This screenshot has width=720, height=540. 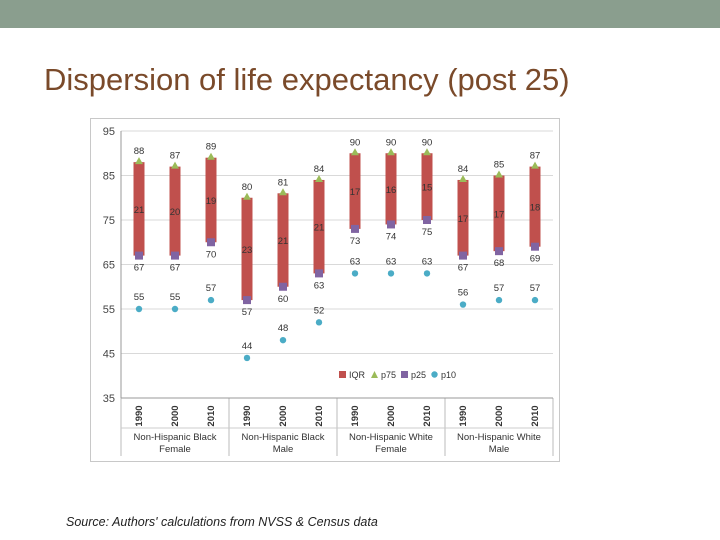 What do you see at coordinates (283, 437) in the screenshot?
I see `group-label-line1: Non-Hispanic Black` at bounding box center [283, 437].